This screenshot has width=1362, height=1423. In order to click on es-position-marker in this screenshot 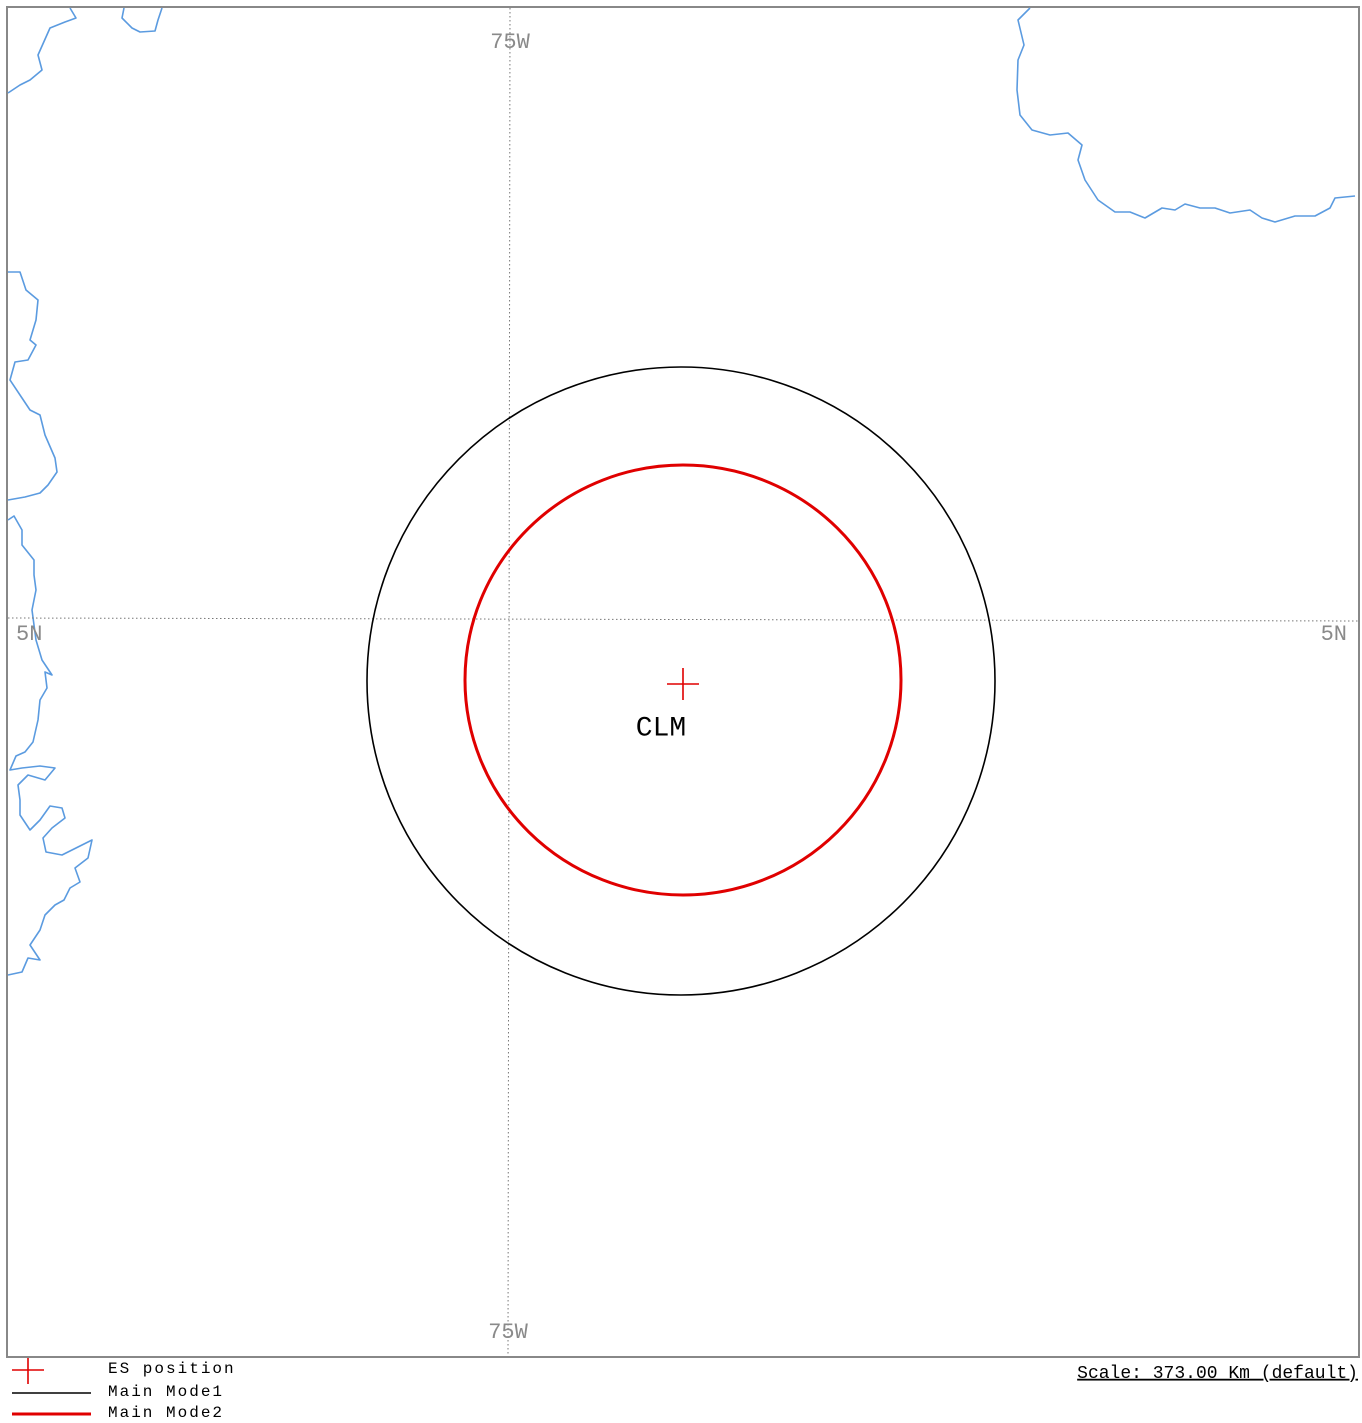, I will do `click(683, 684)`.